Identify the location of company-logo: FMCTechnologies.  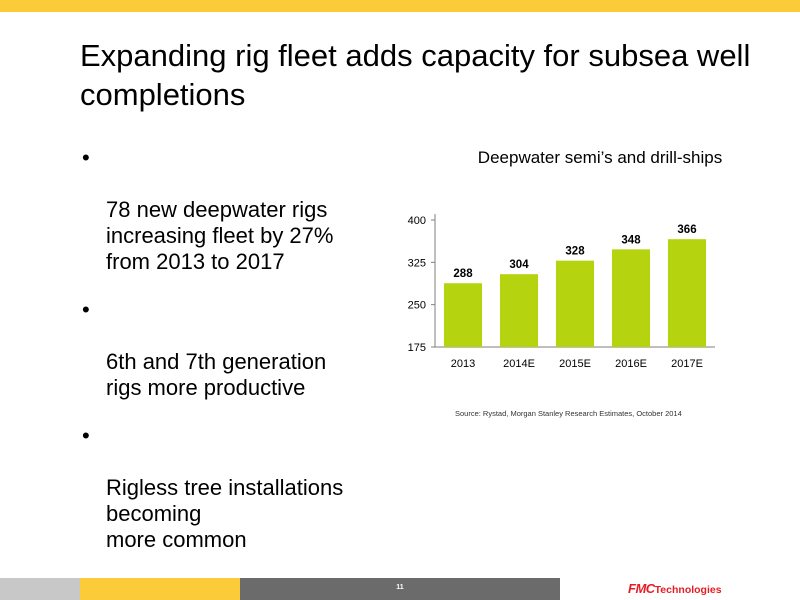
(675, 588).